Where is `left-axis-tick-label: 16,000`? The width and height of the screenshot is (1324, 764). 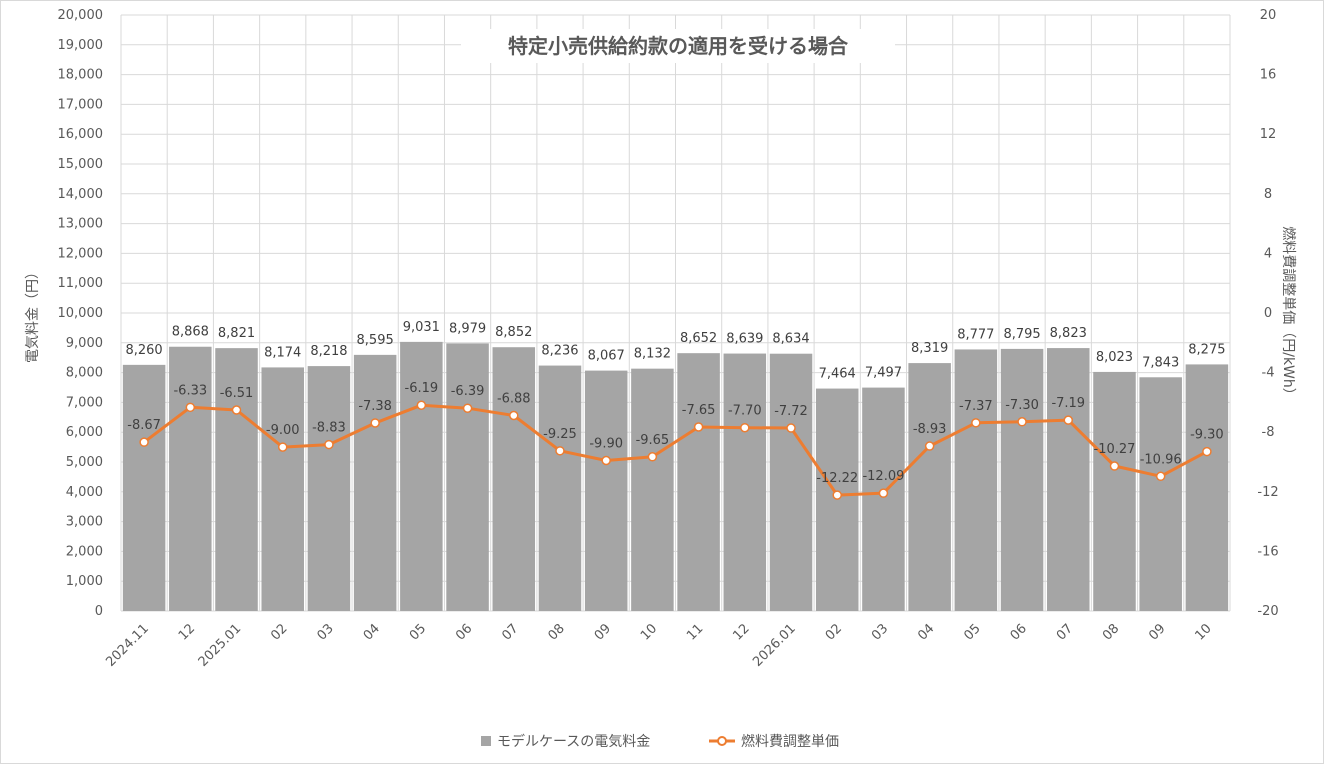
left-axis-tick-label: 16,000 is located at coordinates (81, 134).